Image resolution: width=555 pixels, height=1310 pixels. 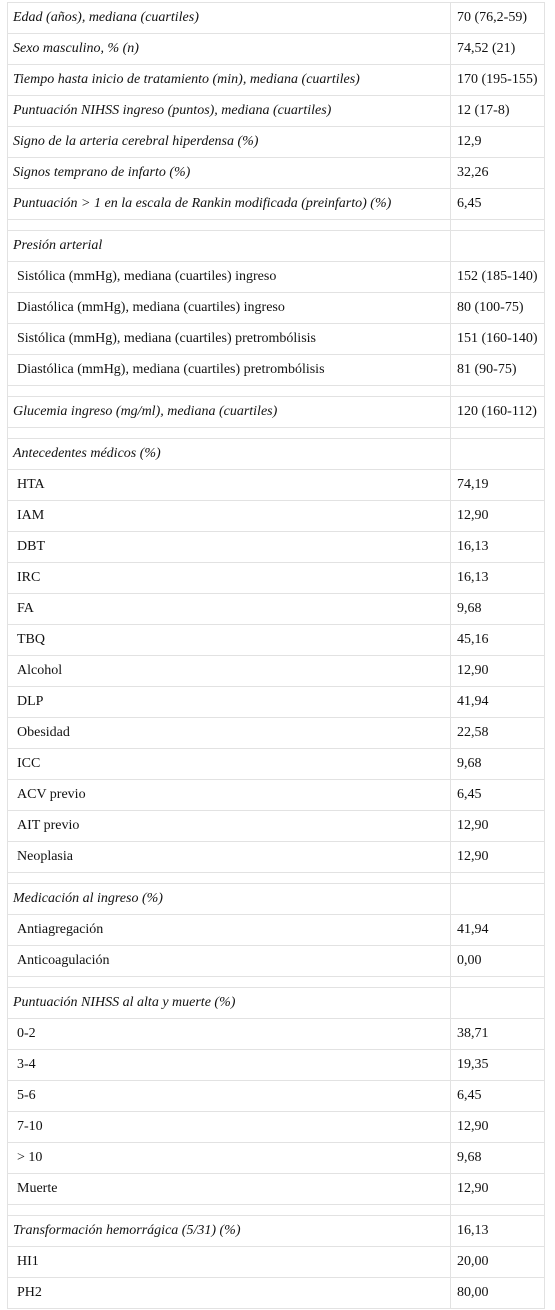 I want to click on row-value: 80,00, so click(x=497, y=1293).